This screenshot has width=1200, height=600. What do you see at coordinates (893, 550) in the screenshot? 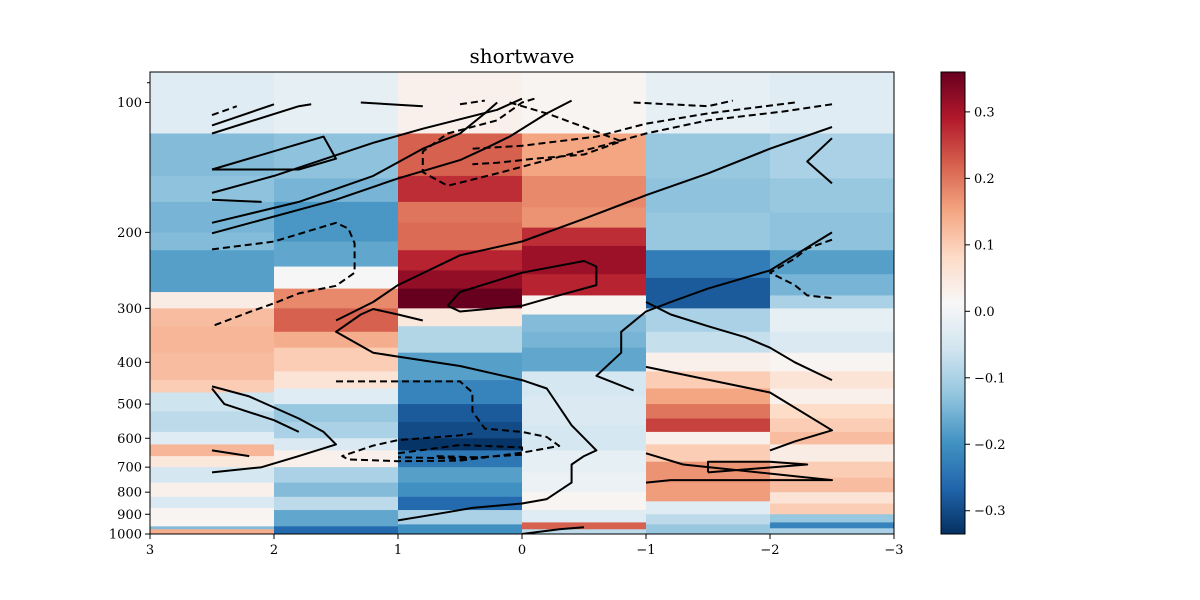
I see `x-tick-label: −3` at bounding box center [893, 550].